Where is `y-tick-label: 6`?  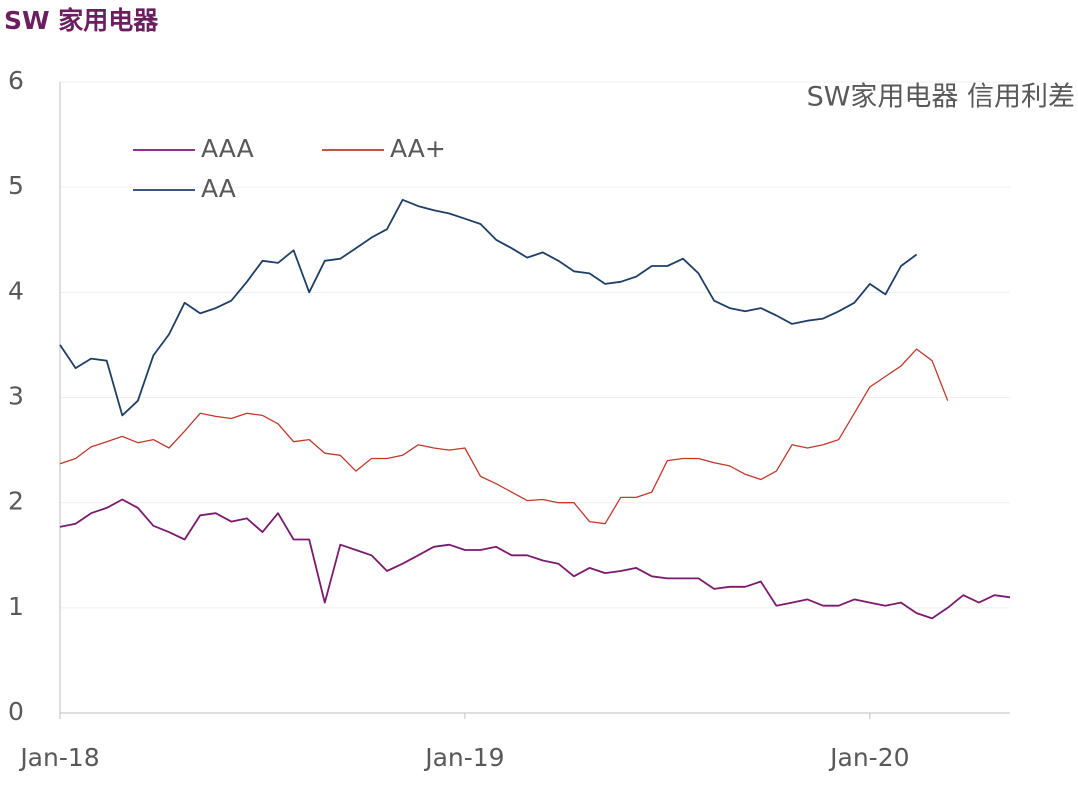
y-tick-label: 6 is located at coordinates (16, 80).